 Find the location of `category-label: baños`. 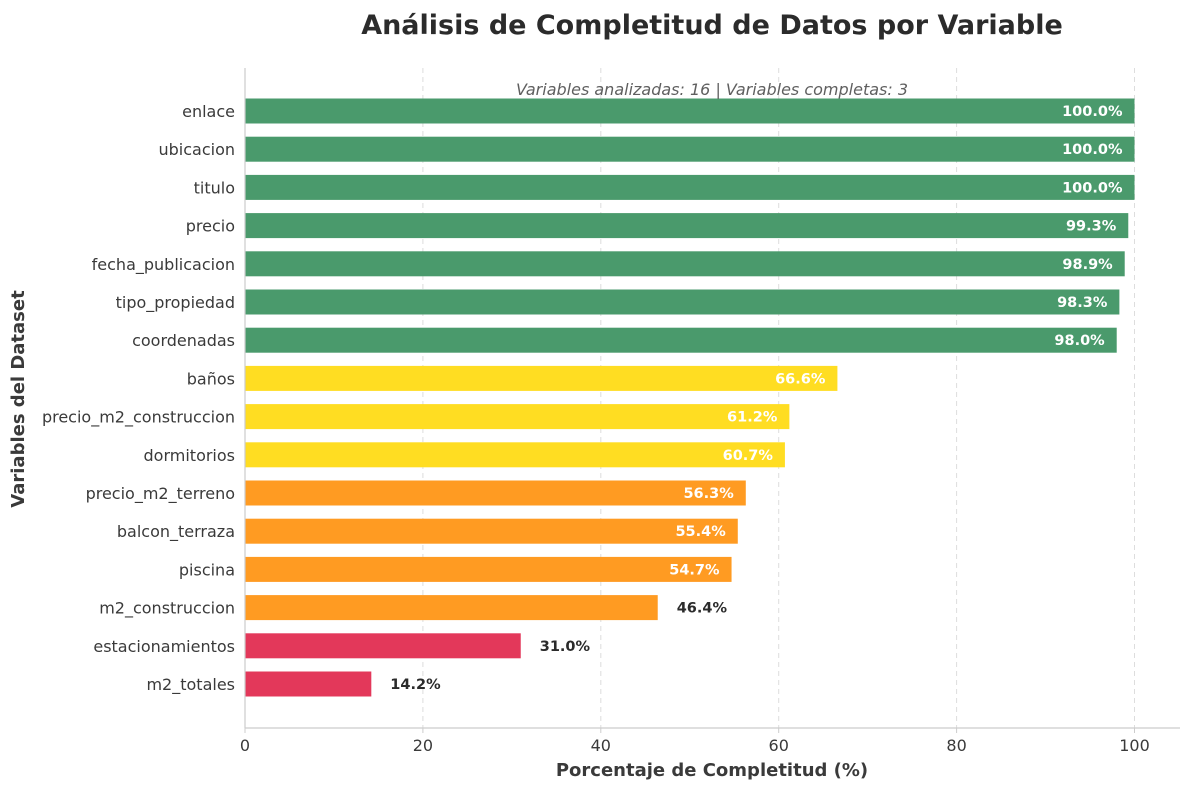

category-label: baños is located at coordinates (211, 378).